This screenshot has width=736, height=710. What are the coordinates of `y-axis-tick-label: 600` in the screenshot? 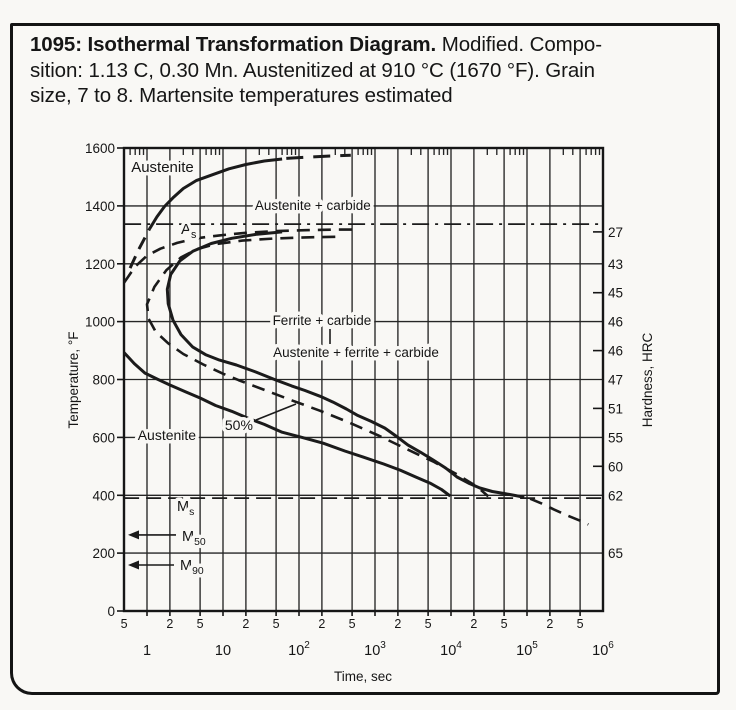 It's located at (103, 437).